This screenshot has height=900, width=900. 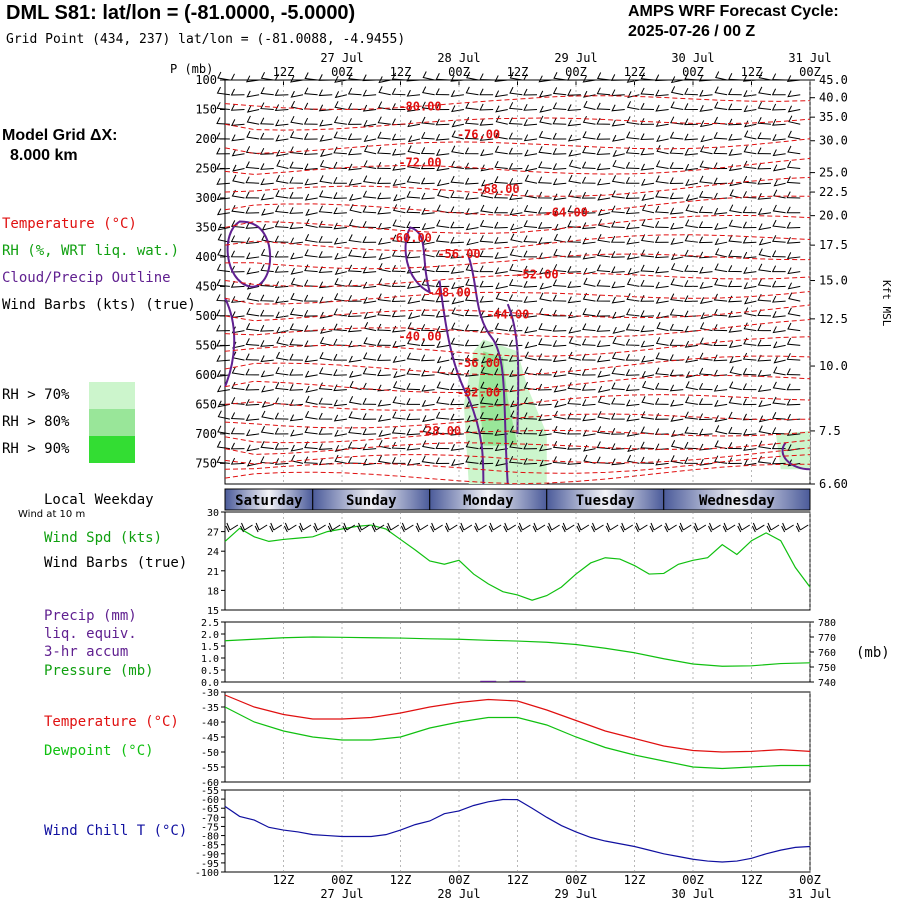 I want to click on temp-panel-ytick-label: -30, so click(x=210, y=693).